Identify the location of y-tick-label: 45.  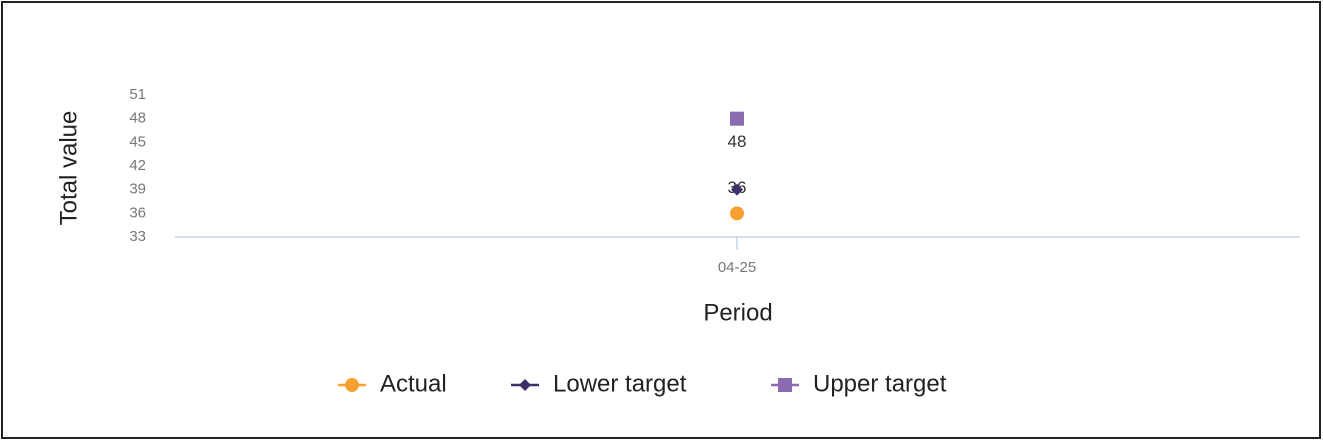
(137, 141).